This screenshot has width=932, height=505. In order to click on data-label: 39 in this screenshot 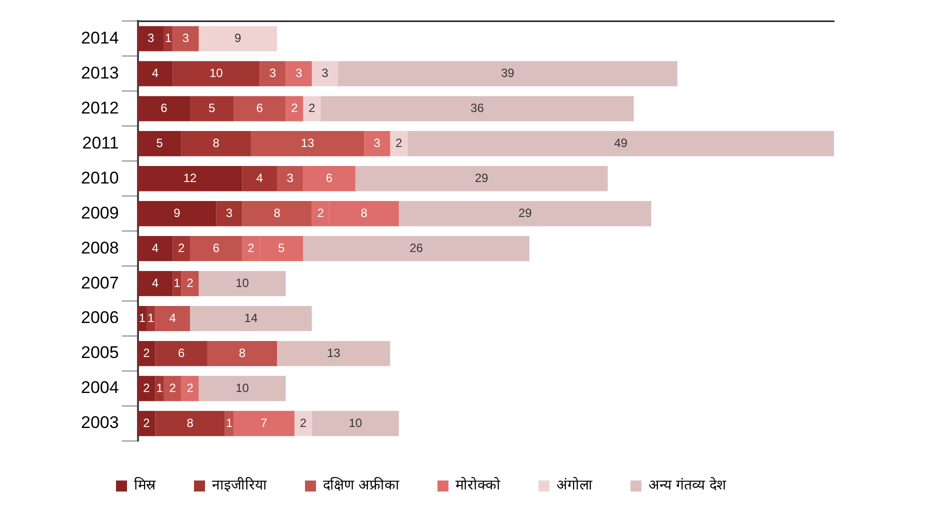, I will do `click(507, 73)`.